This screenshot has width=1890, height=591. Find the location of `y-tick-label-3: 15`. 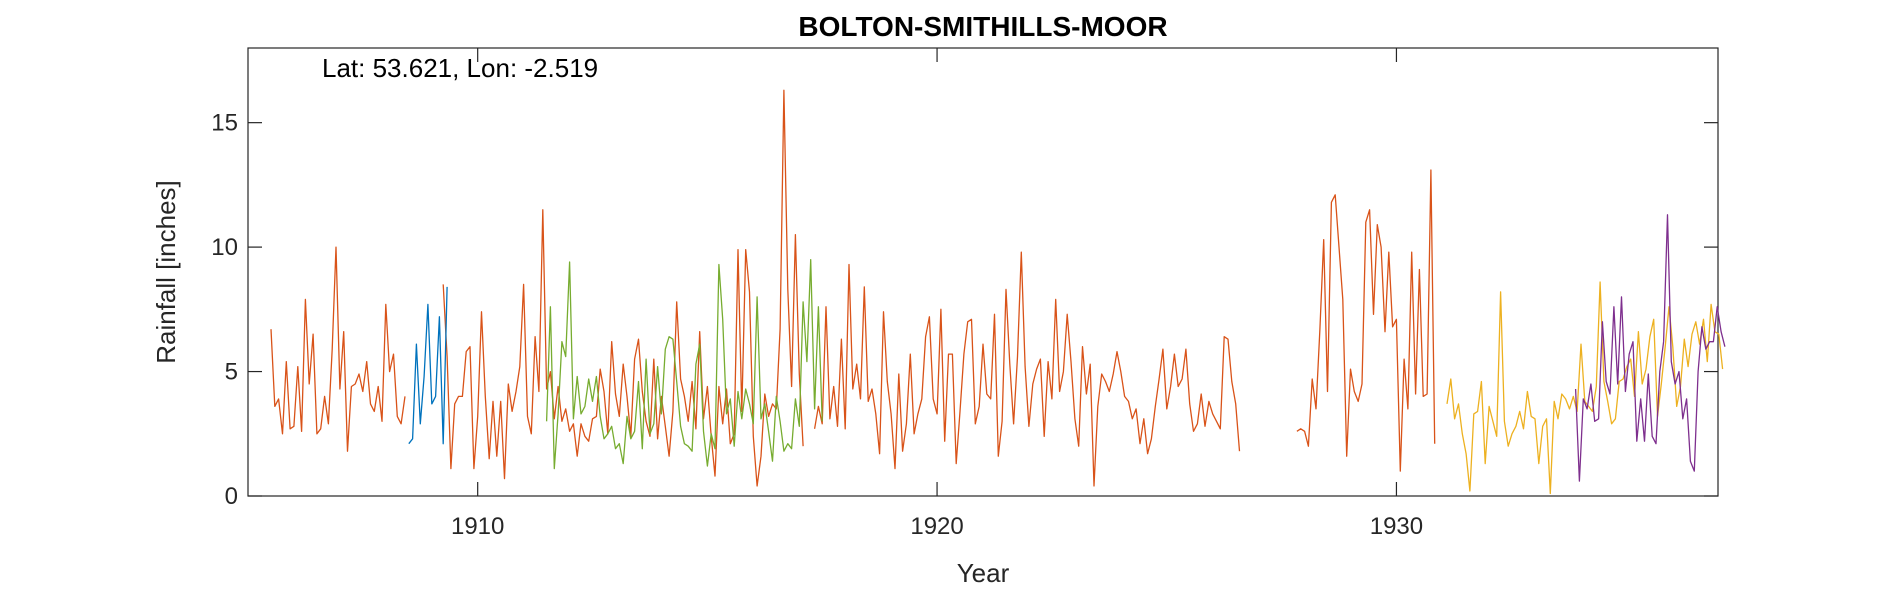

y-tick-label-3: 15 is located at coordinates (224, 123).